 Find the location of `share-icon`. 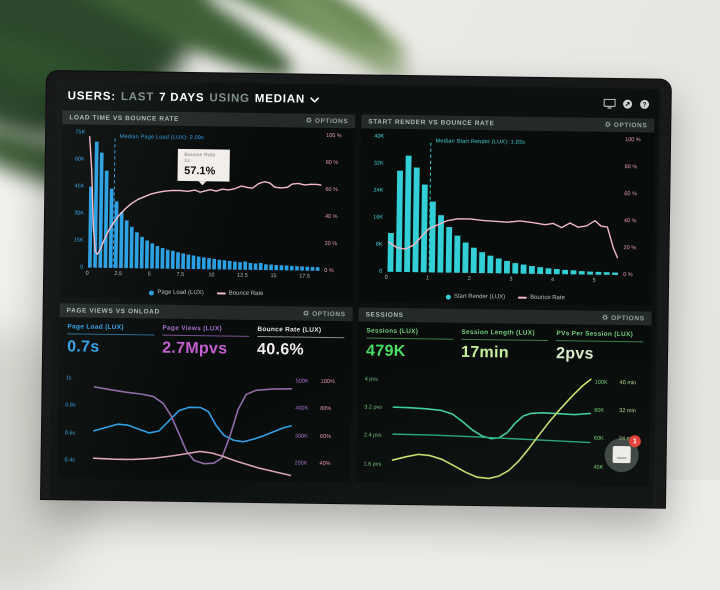

share-icon is located at coordinates (628, 104).